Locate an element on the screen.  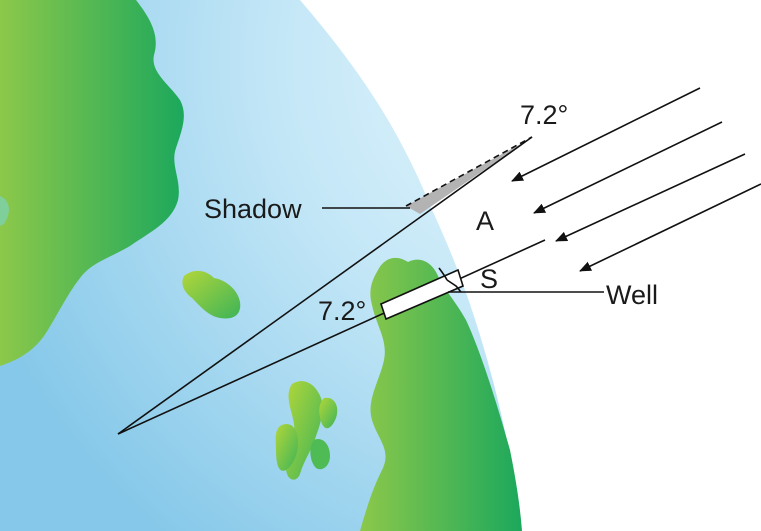
distance-label: S is located at coordinates (489, 279).